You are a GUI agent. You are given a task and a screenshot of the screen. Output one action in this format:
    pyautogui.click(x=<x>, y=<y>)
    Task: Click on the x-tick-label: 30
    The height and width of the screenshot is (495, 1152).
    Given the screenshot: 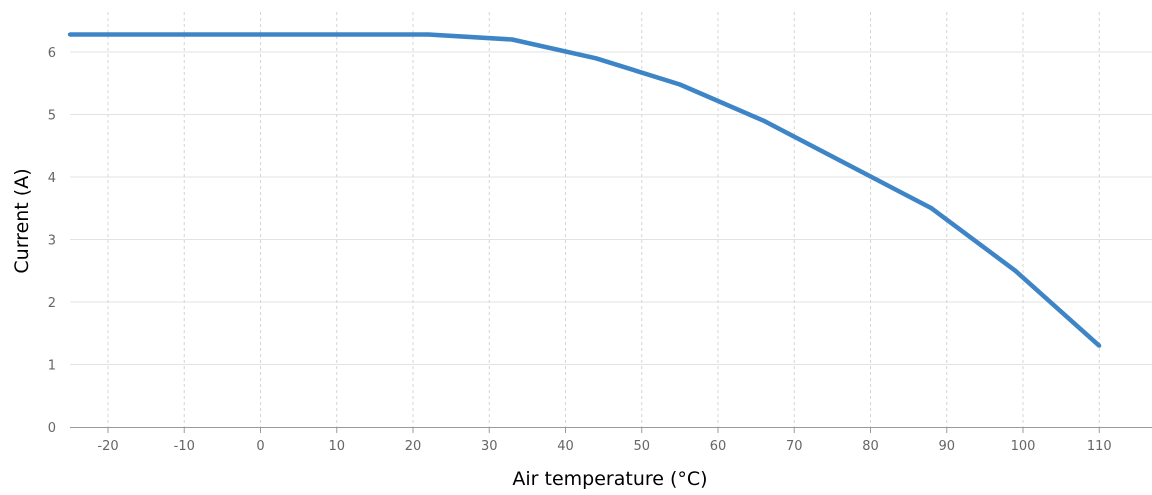 What is the action you would take?
    pyautogui.click(x=489, y=446)
    